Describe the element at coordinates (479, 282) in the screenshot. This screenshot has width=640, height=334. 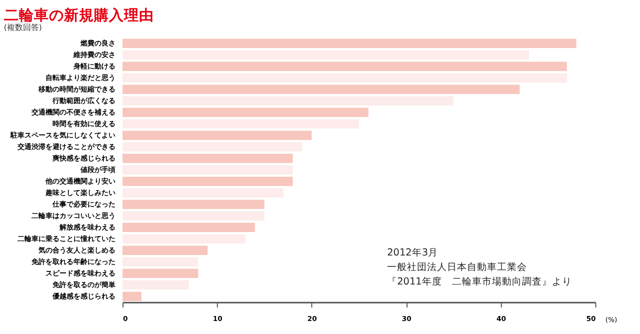
I see `annotation: 『2011年度 二輪車市場動向調査』より` at that location.